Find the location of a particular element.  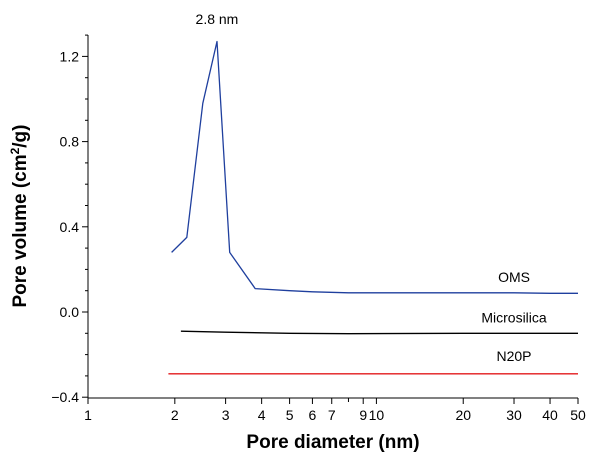

series-label-n20p: N20P is located at coordinates (514, 356).